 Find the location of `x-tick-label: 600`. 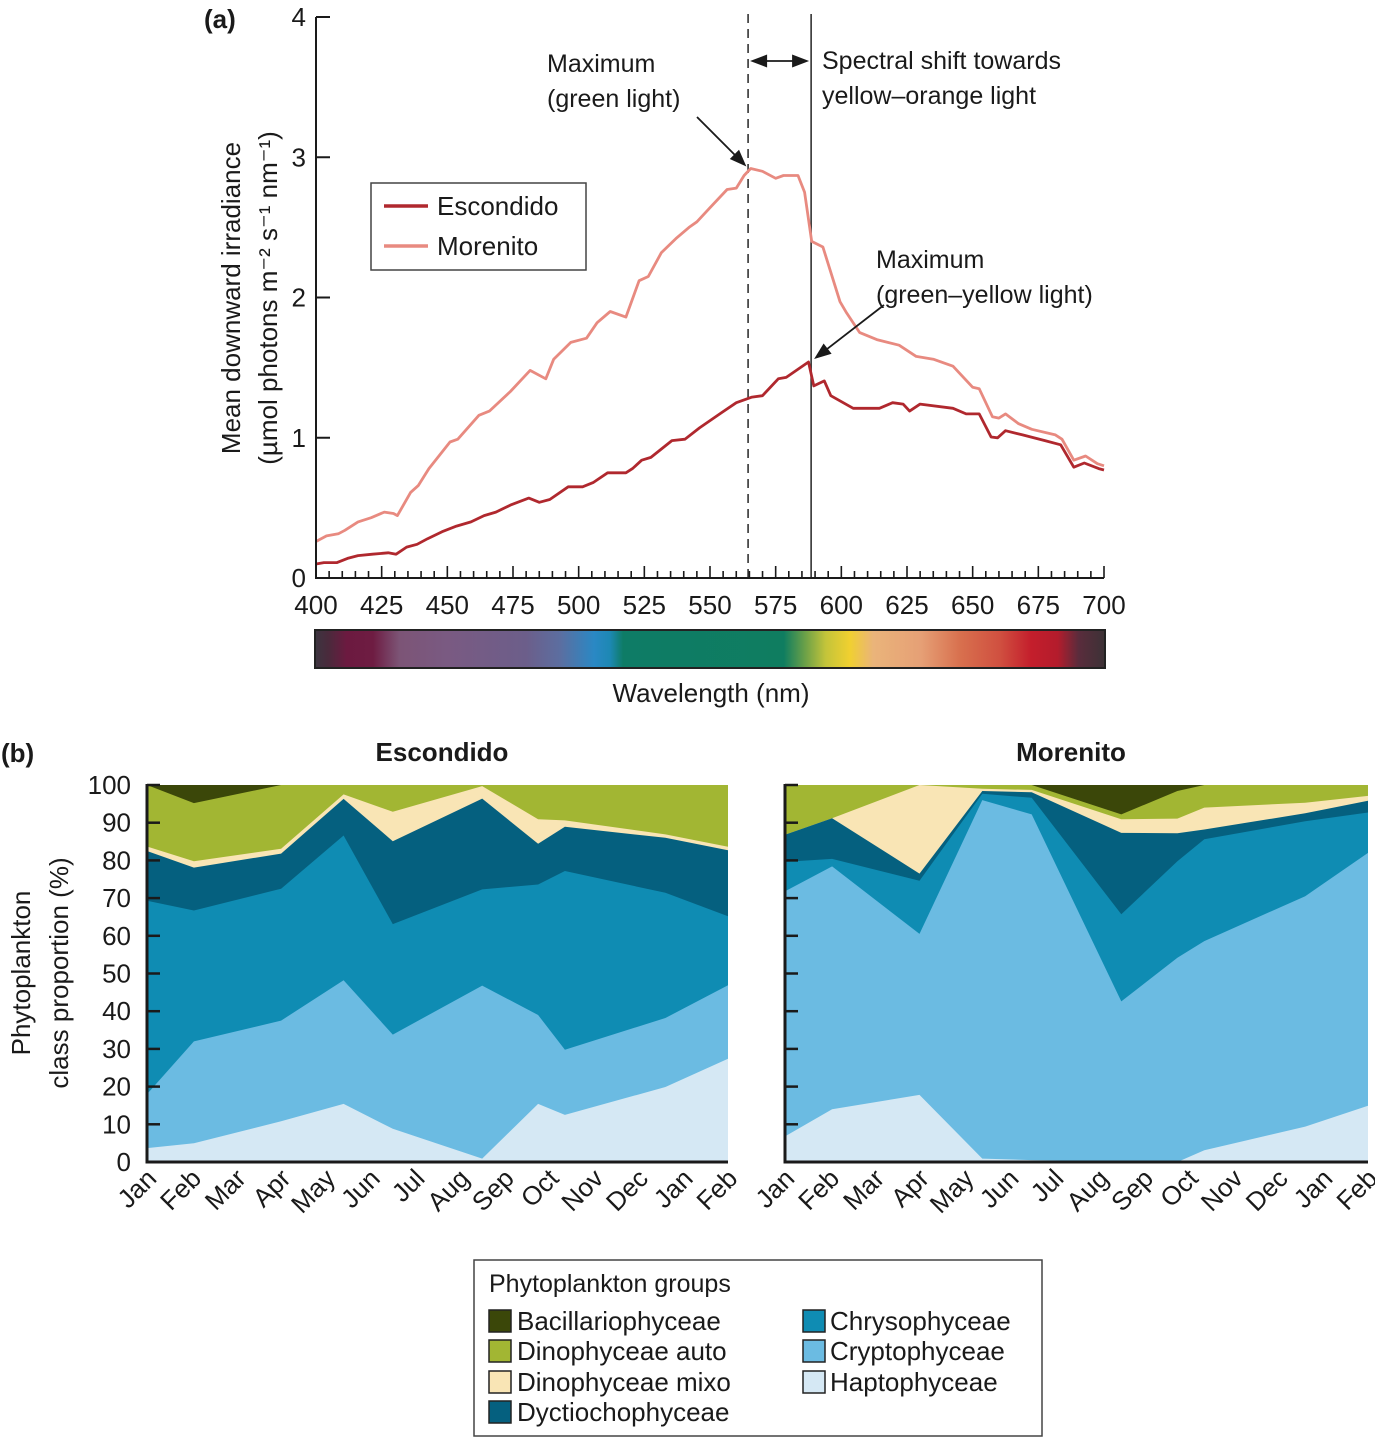

x-tick-label: 600 is located at coordinates (841, 605).